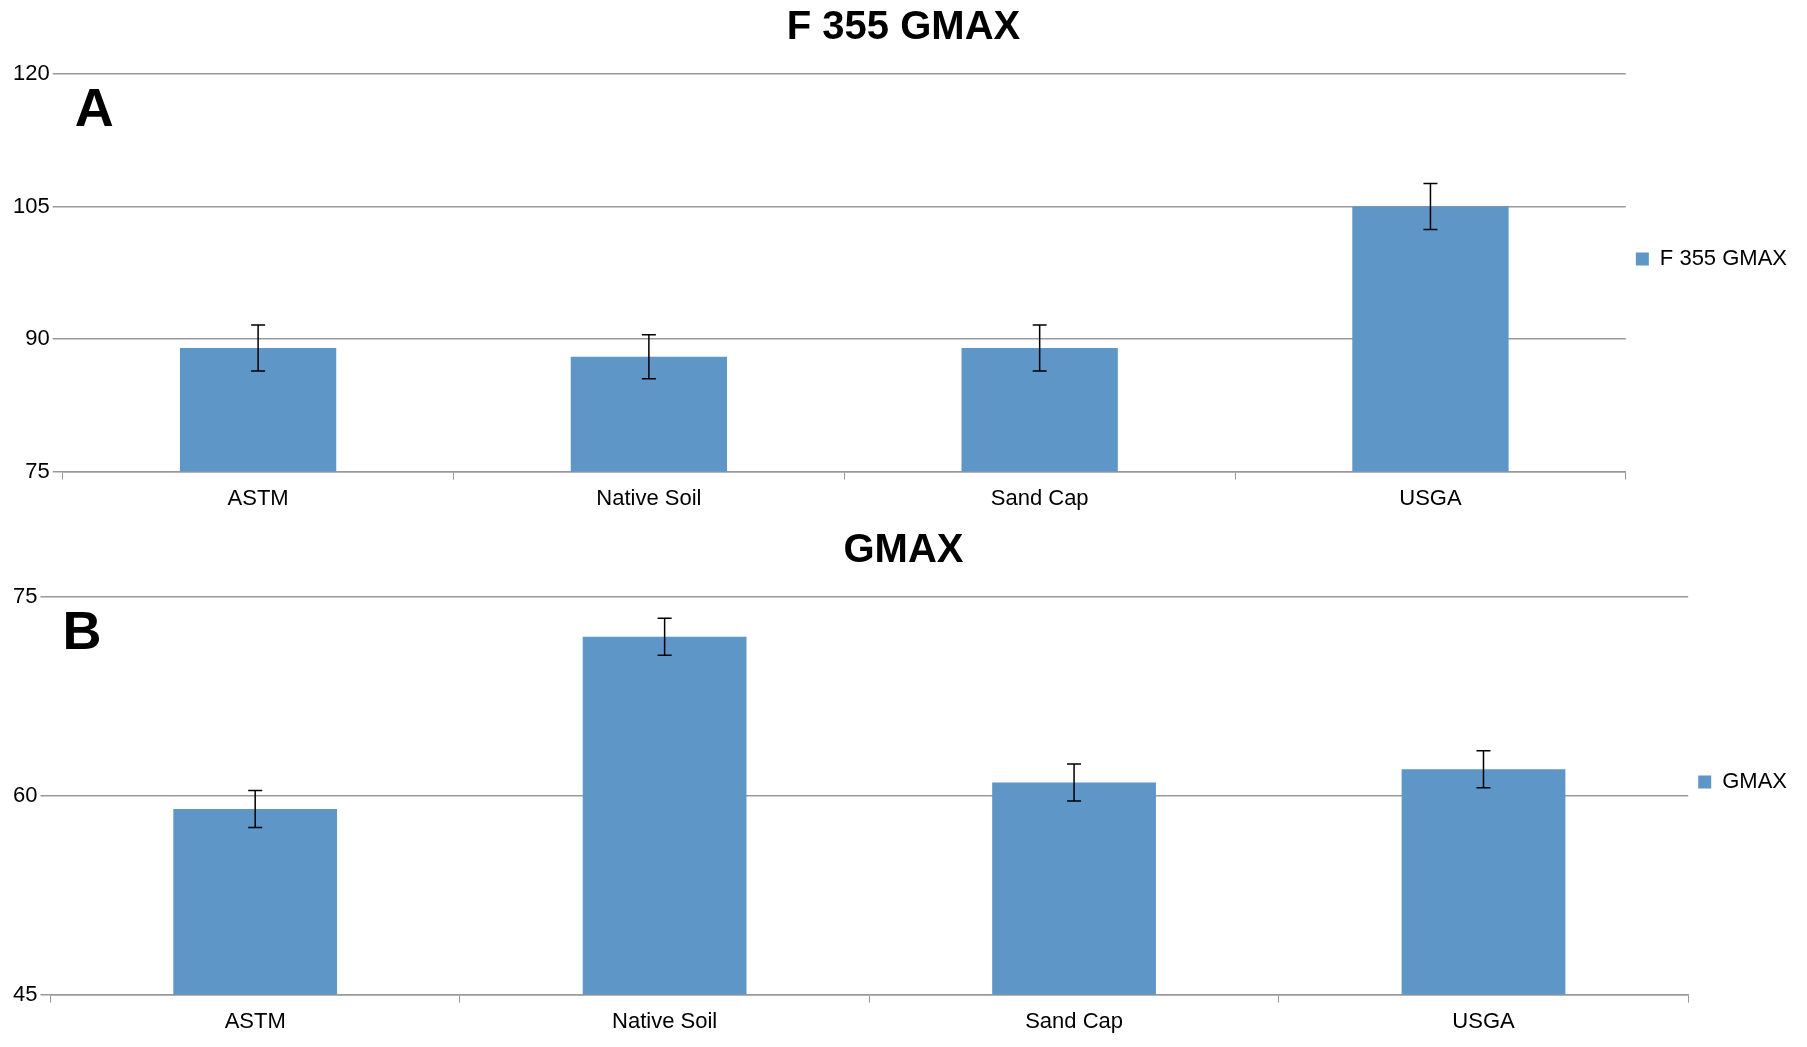  I want to click on annotation: B, so click(82, 629).